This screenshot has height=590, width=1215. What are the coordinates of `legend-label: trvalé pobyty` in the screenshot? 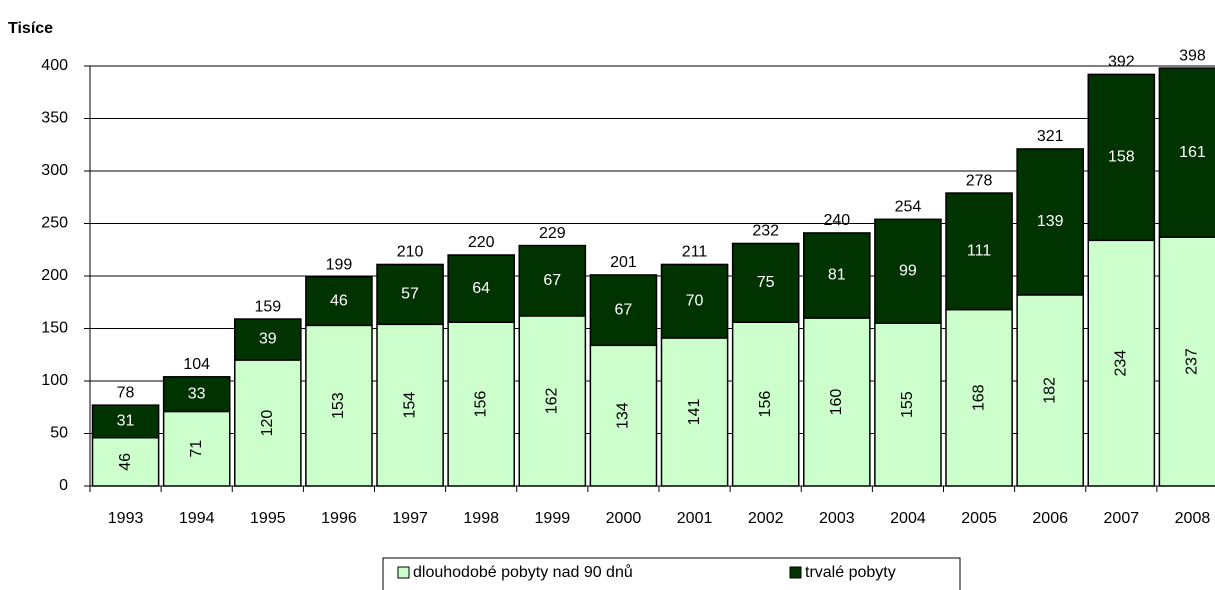 It's located at (850, 572).